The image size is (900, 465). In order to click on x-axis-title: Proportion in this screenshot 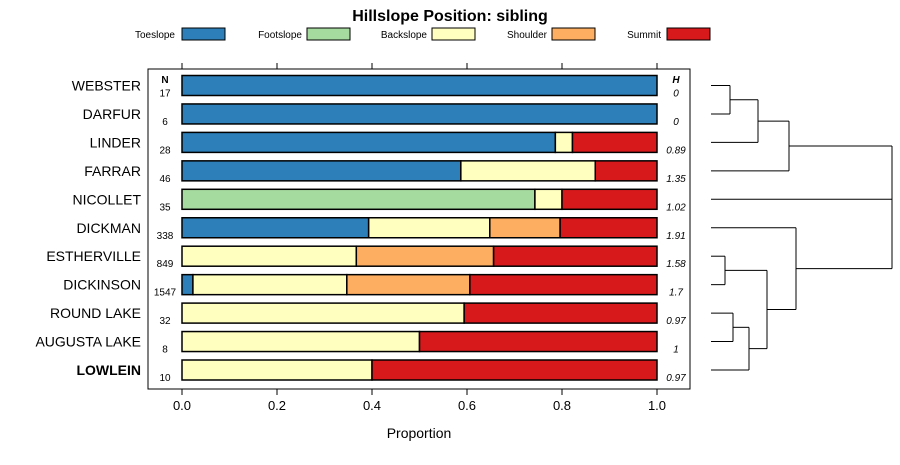, I will do `click(419, 433)`.